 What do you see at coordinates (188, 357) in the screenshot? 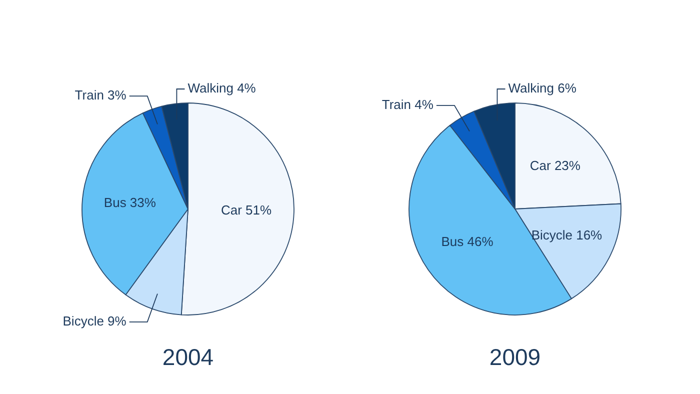
I see `text: 2004` at bounding box center [188, 357].